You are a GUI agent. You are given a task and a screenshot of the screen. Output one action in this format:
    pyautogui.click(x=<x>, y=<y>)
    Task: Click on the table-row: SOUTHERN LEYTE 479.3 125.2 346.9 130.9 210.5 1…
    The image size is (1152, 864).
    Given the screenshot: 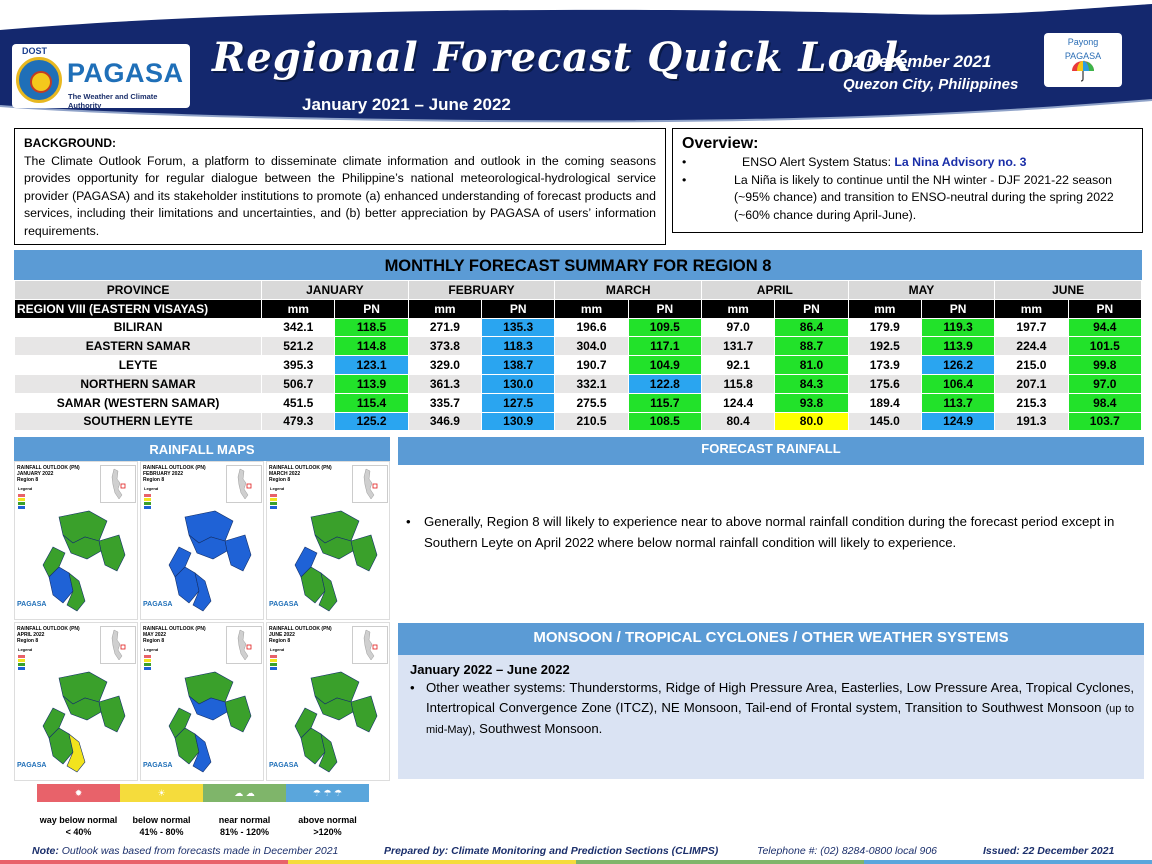 What is the action you would take?
    pyautogui.click(x=578, y=421)
    